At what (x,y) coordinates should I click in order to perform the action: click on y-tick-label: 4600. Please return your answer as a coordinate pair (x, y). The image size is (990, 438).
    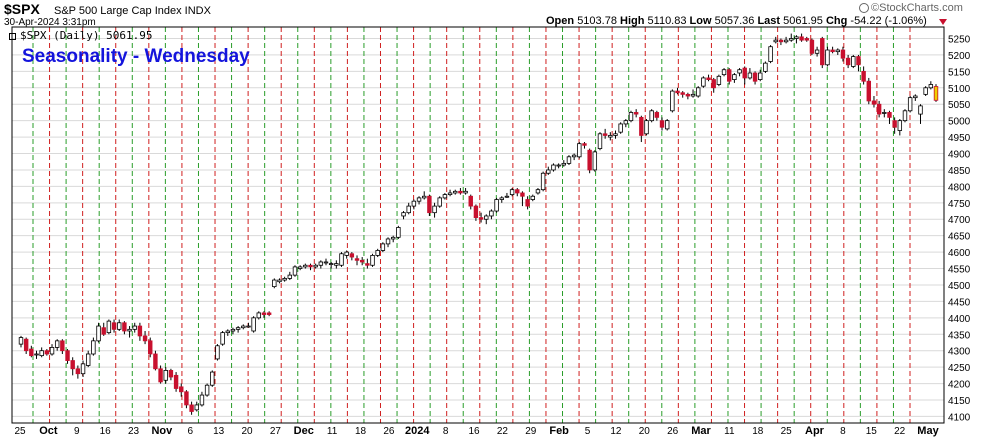
    Looking at the image, I should click on (959, 253).